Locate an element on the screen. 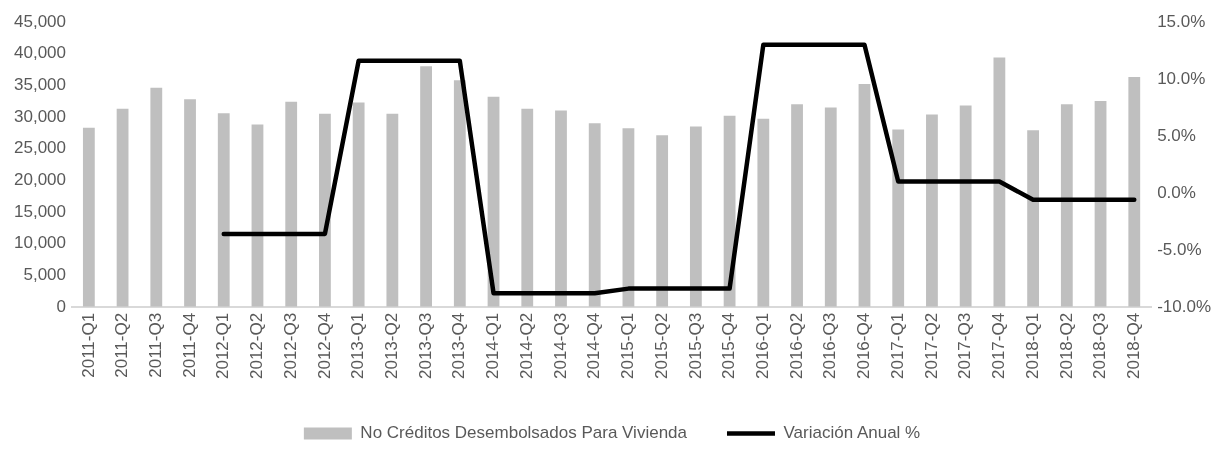 The height and width of the screenshot is (456, 1225). x-tick-label: 2012-Q3 is located at coordinates (290, 346).